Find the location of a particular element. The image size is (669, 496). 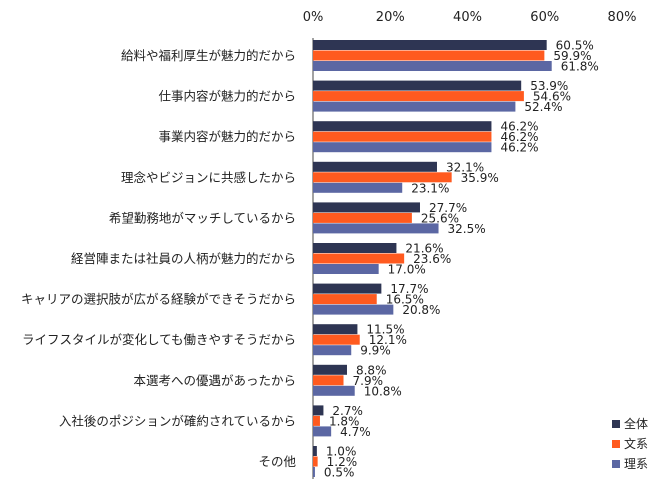

data-label: 12.1% is located at coordinates (388, 340).